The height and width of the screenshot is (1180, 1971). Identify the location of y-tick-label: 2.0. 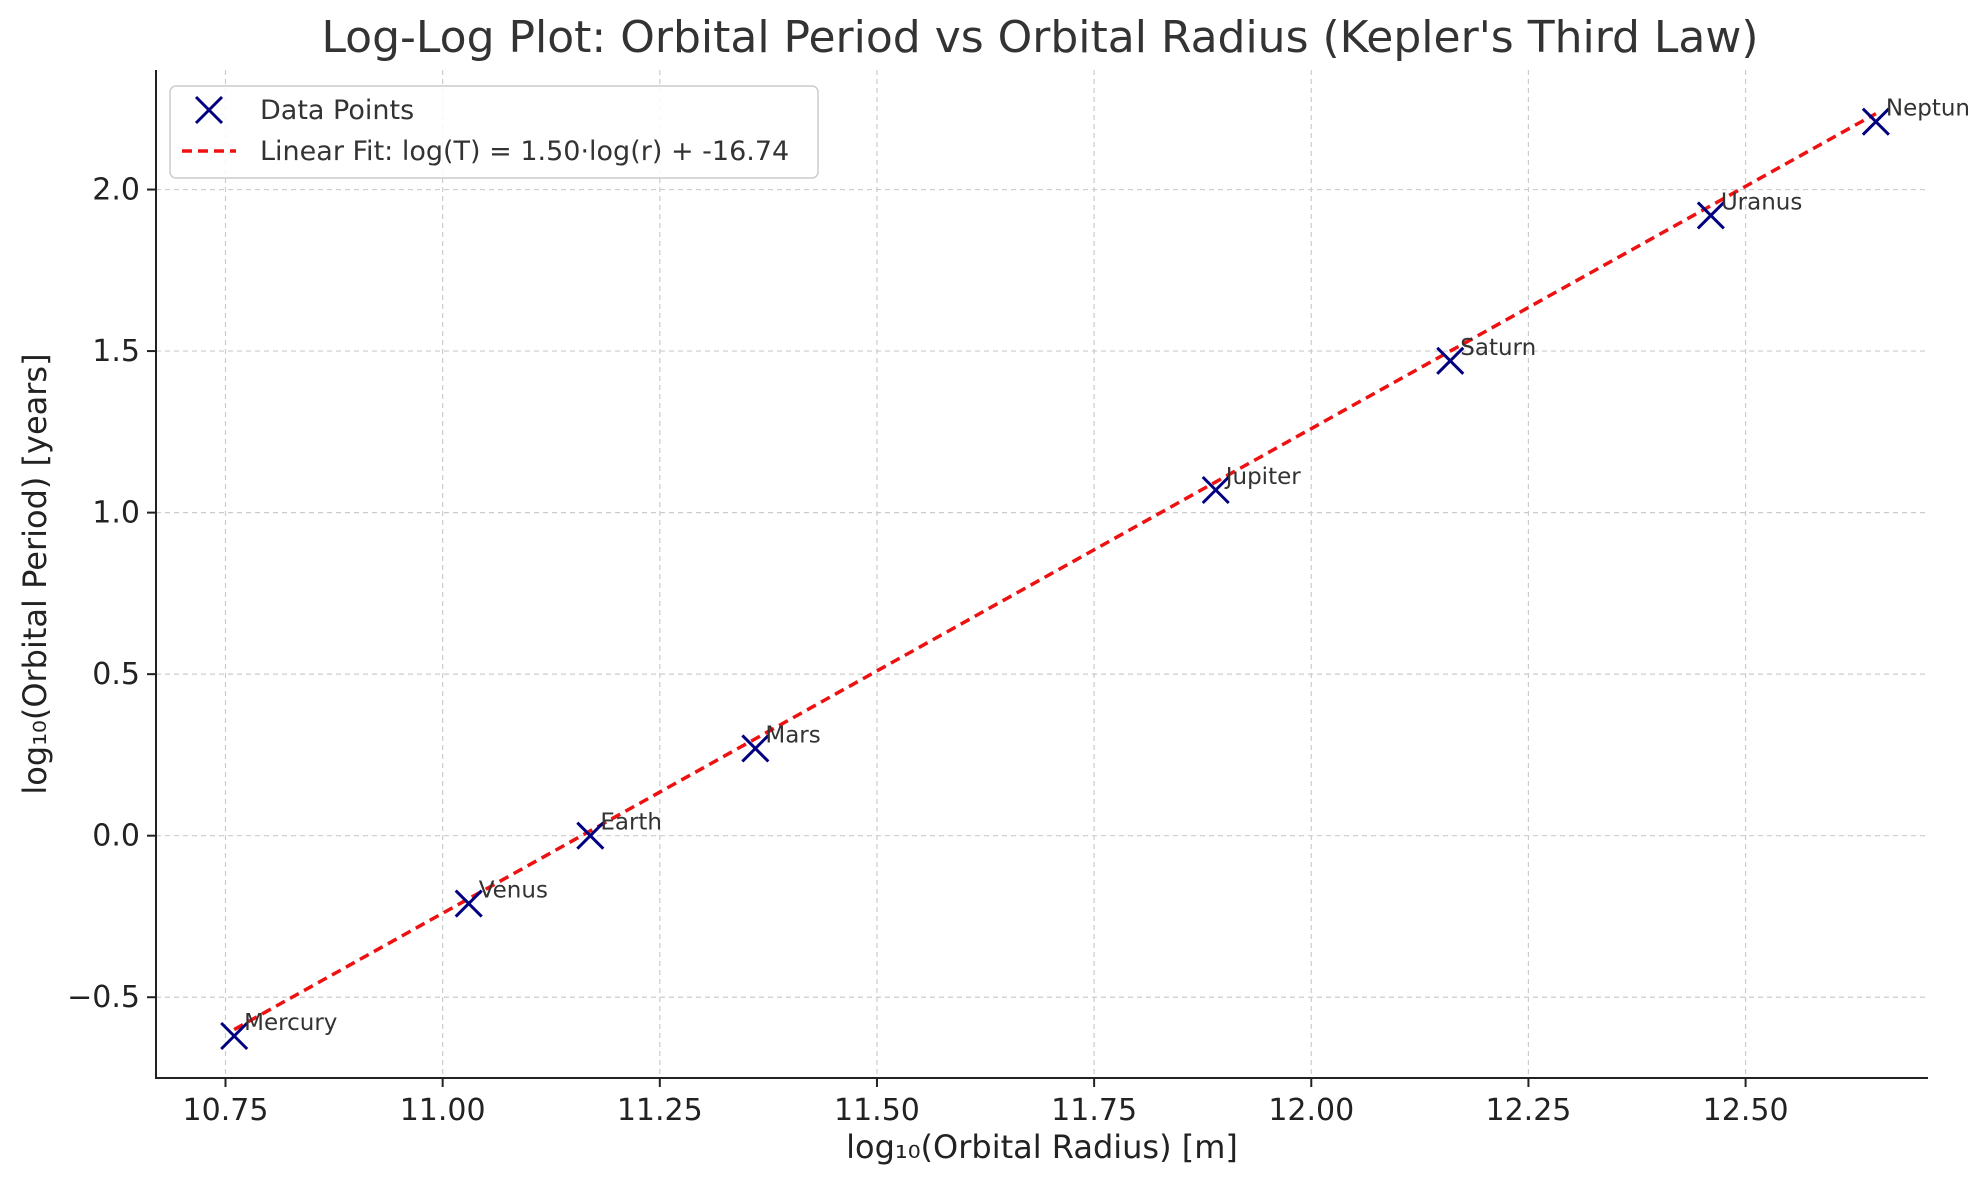
(116, 190).